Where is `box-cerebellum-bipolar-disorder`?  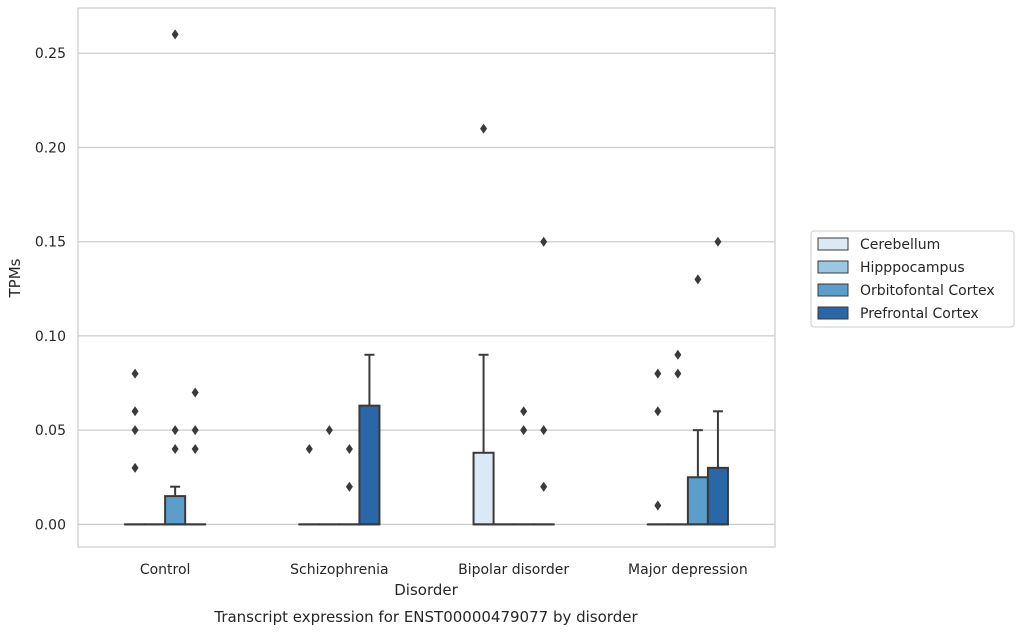 box-cerebellum-bipolar-disorder is located at coordinates (483, 324).